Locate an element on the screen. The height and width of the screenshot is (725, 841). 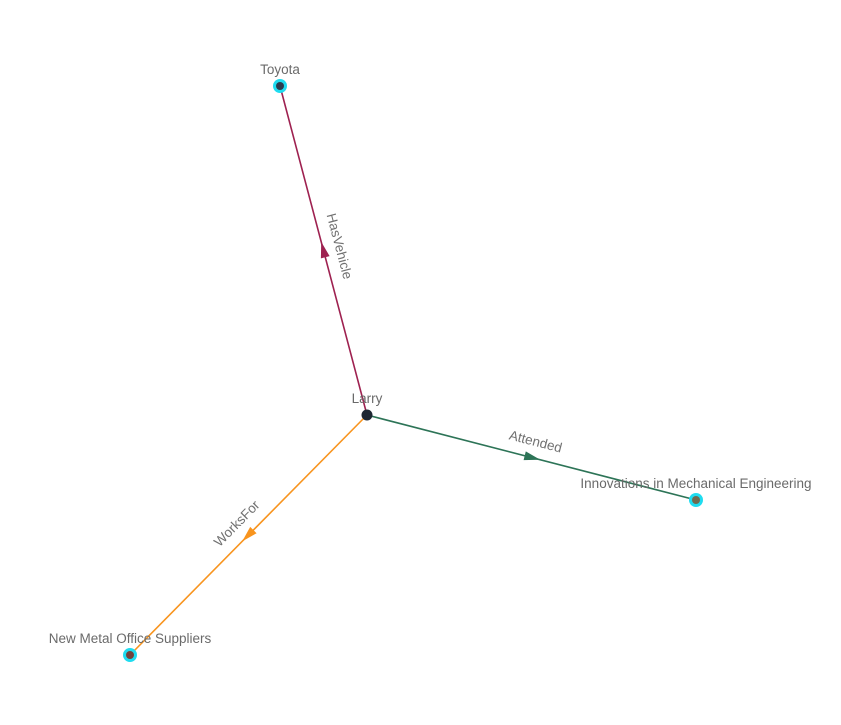
node-new-metal-office-suppliers: New Metal Office Suppliers is located at coordinates (130, 646).